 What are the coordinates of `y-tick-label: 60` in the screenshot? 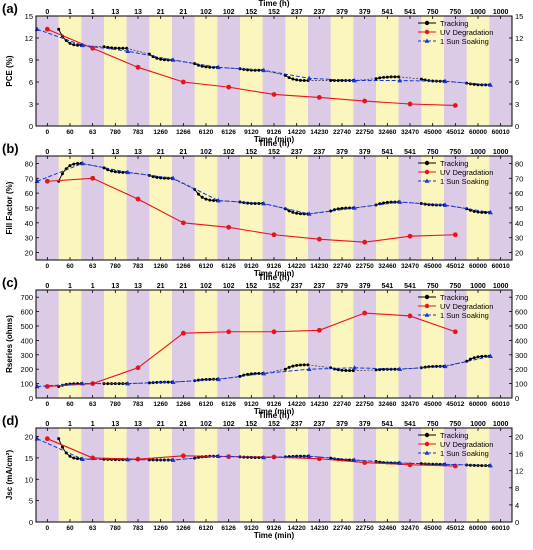 It's located at (29, 193).